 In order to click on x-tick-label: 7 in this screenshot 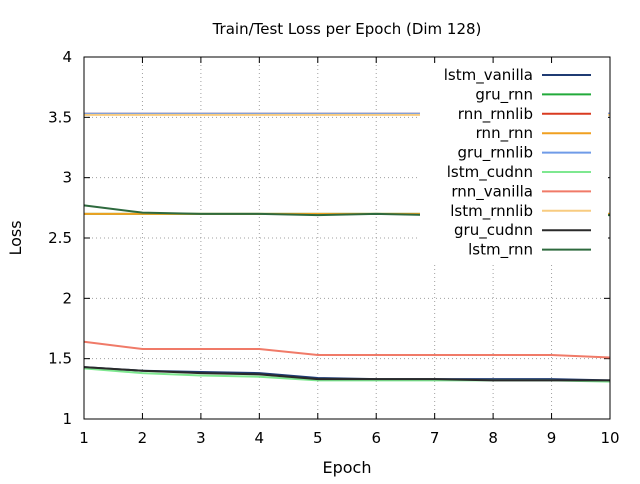, I will do `click(435, 438)`.